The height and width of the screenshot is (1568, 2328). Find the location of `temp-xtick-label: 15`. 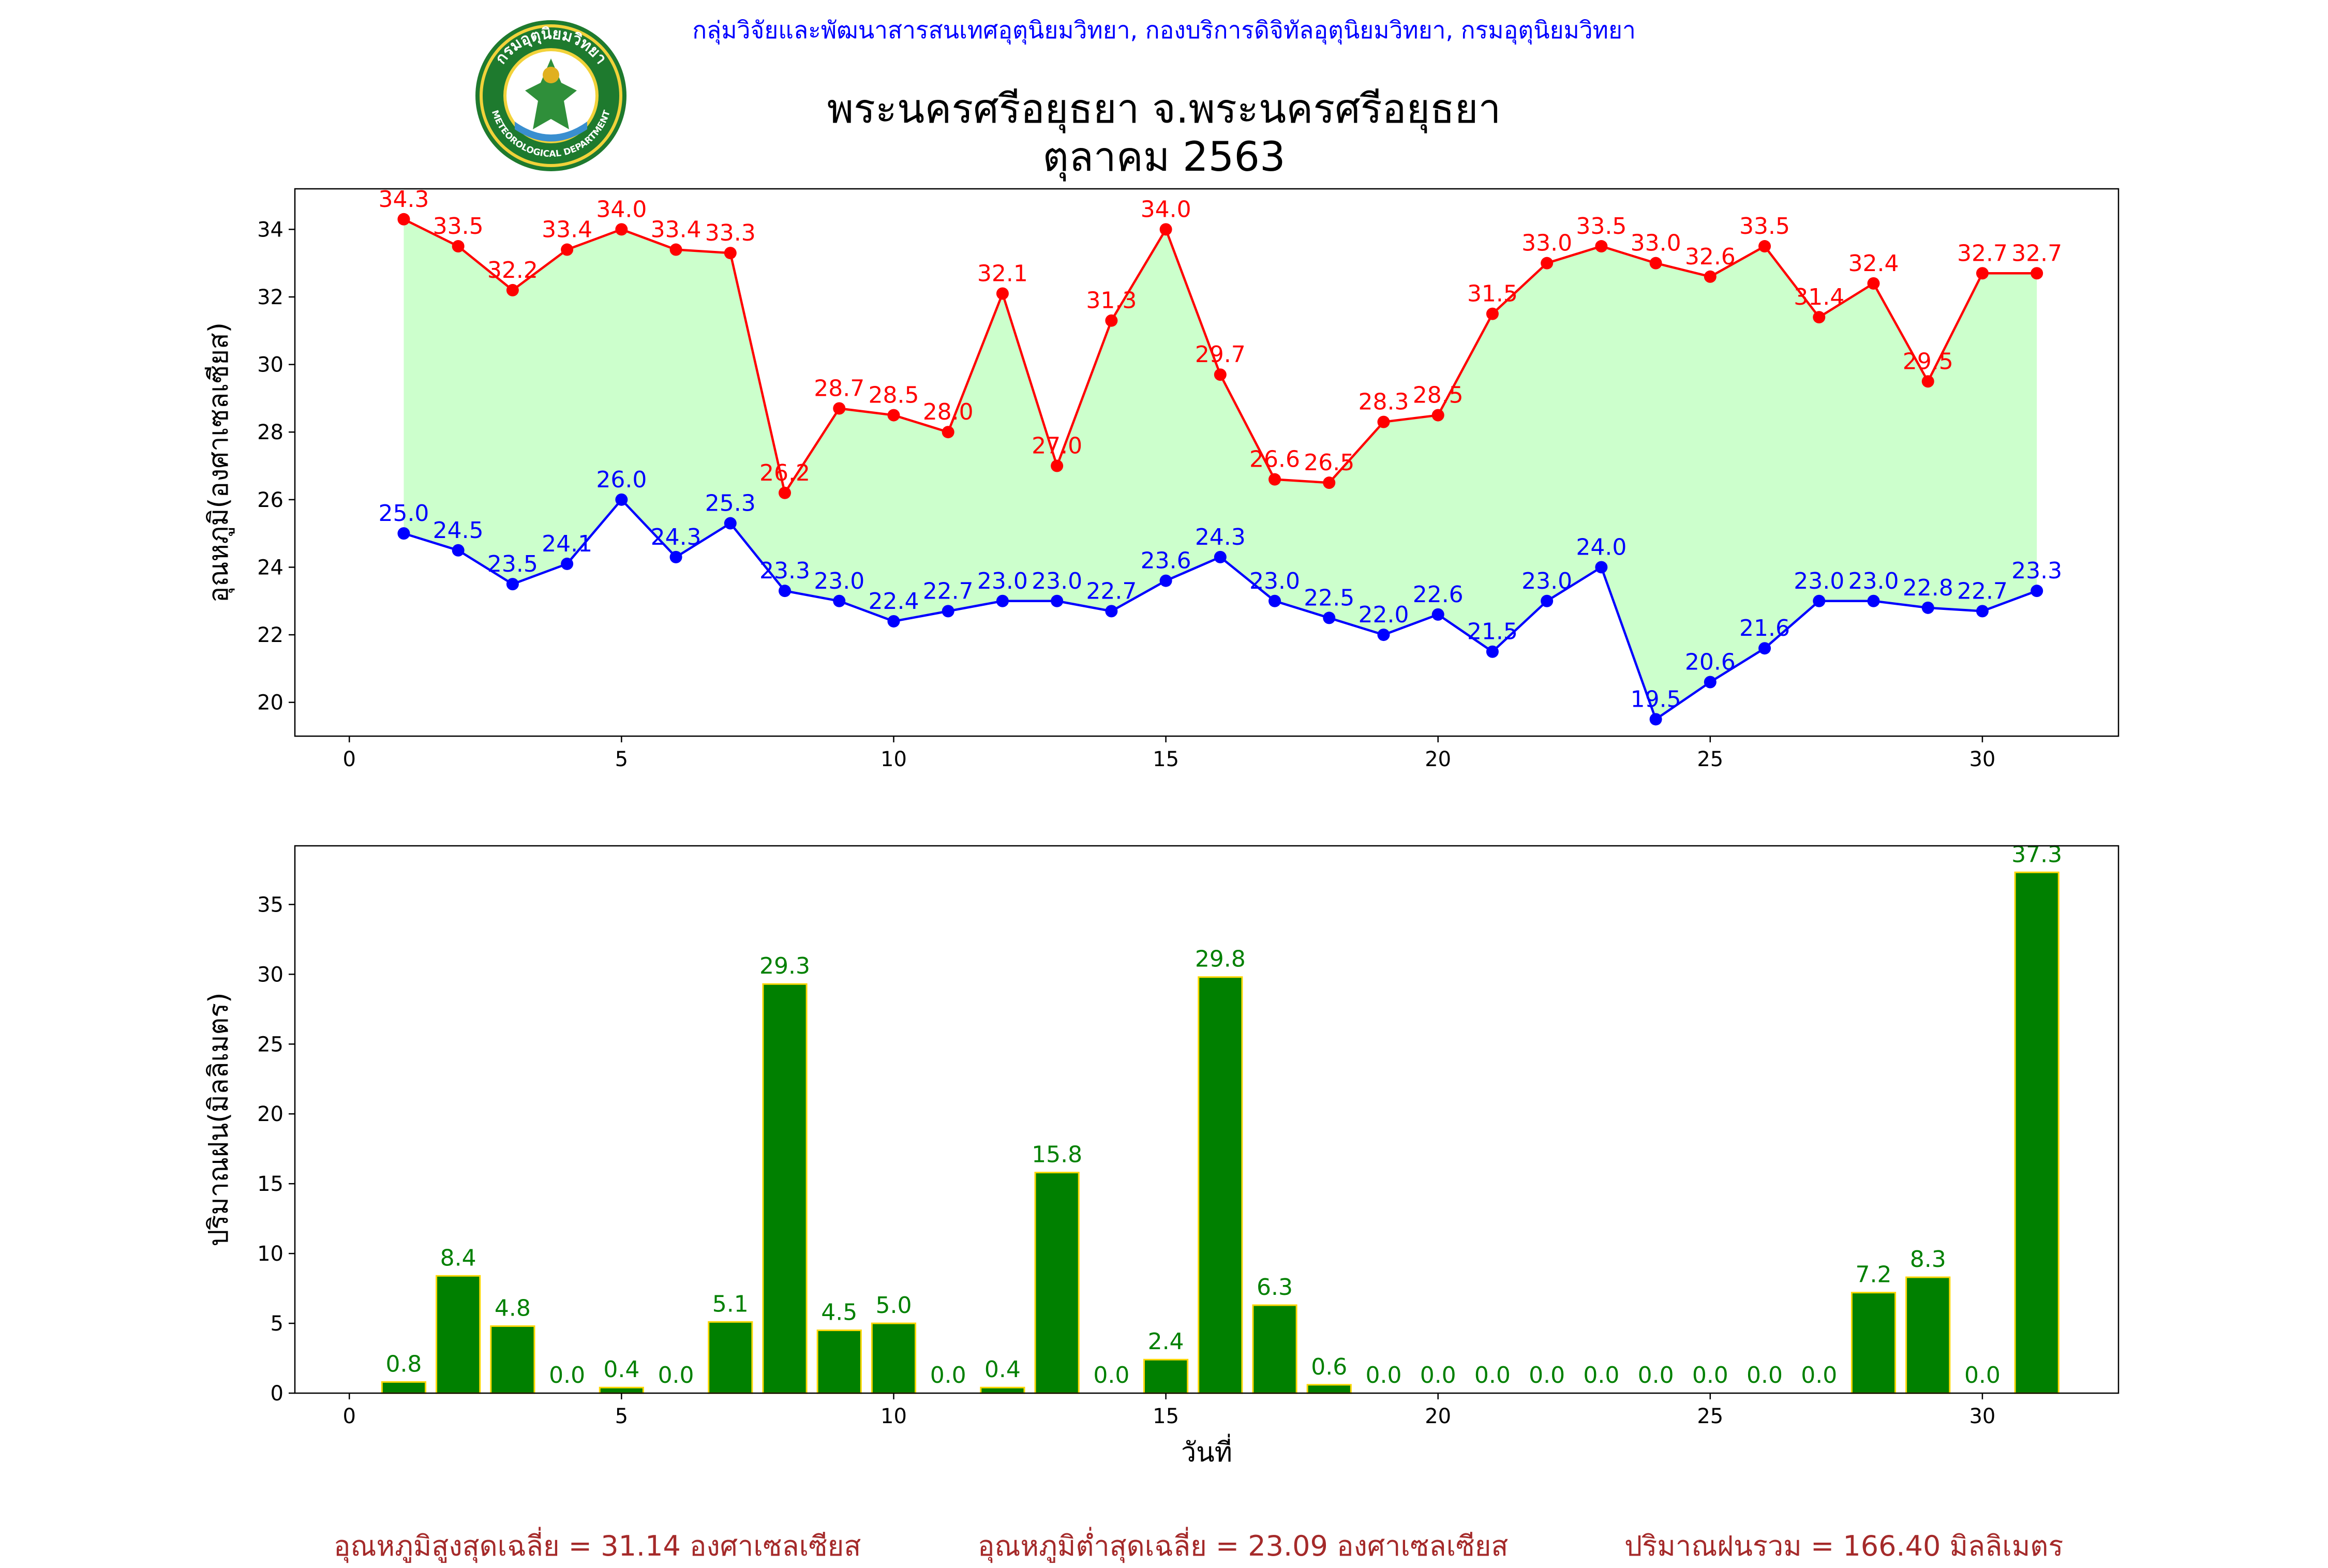

temp-xtick-label: 15 is located at coordinates (1166, 759).